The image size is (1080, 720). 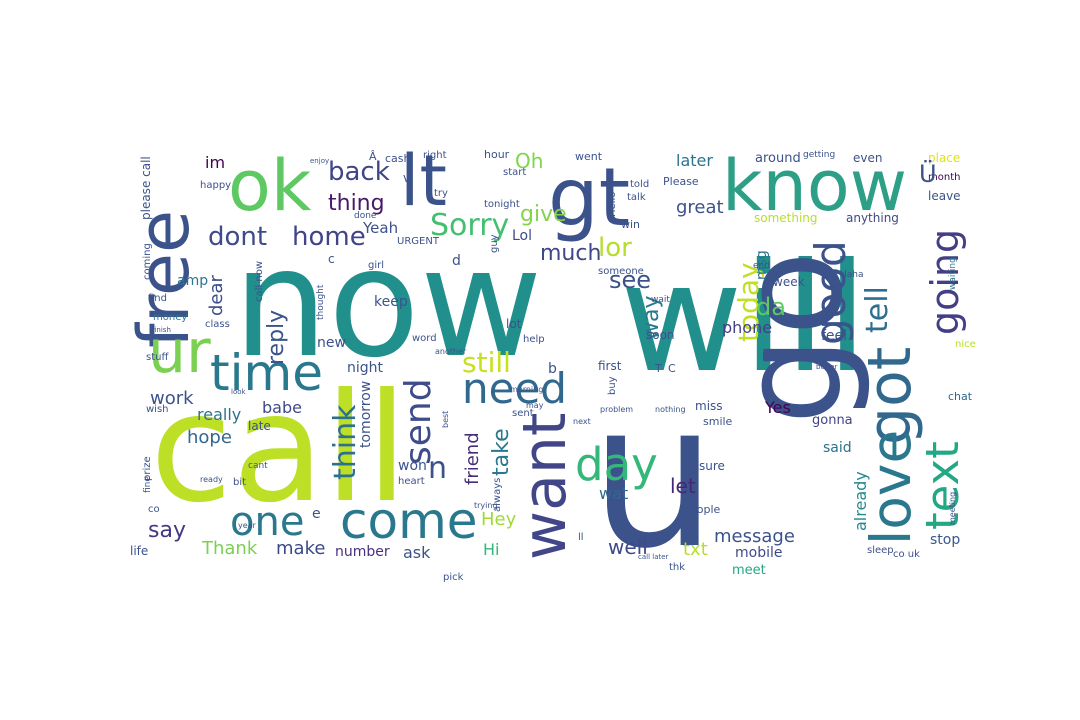 What do you see at coordinates (786, 218) in the screenshot?
I see `cloud-word: something` at bounding box center [786, 218].